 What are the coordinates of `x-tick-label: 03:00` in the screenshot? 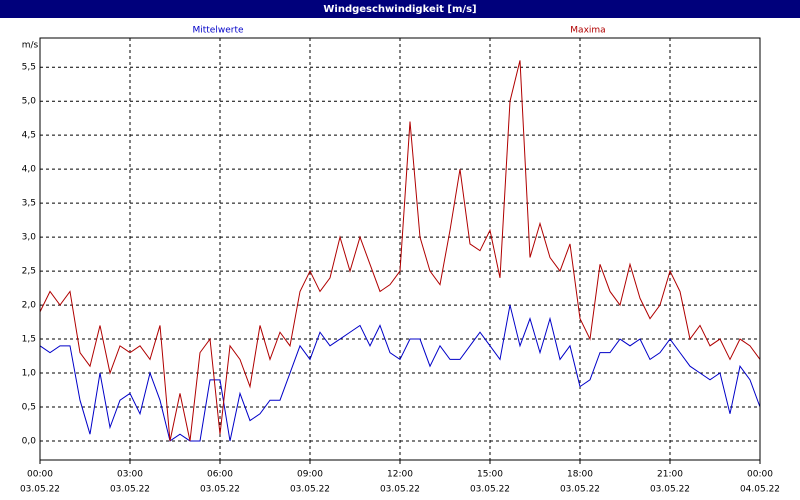 It's located at (130, 475).